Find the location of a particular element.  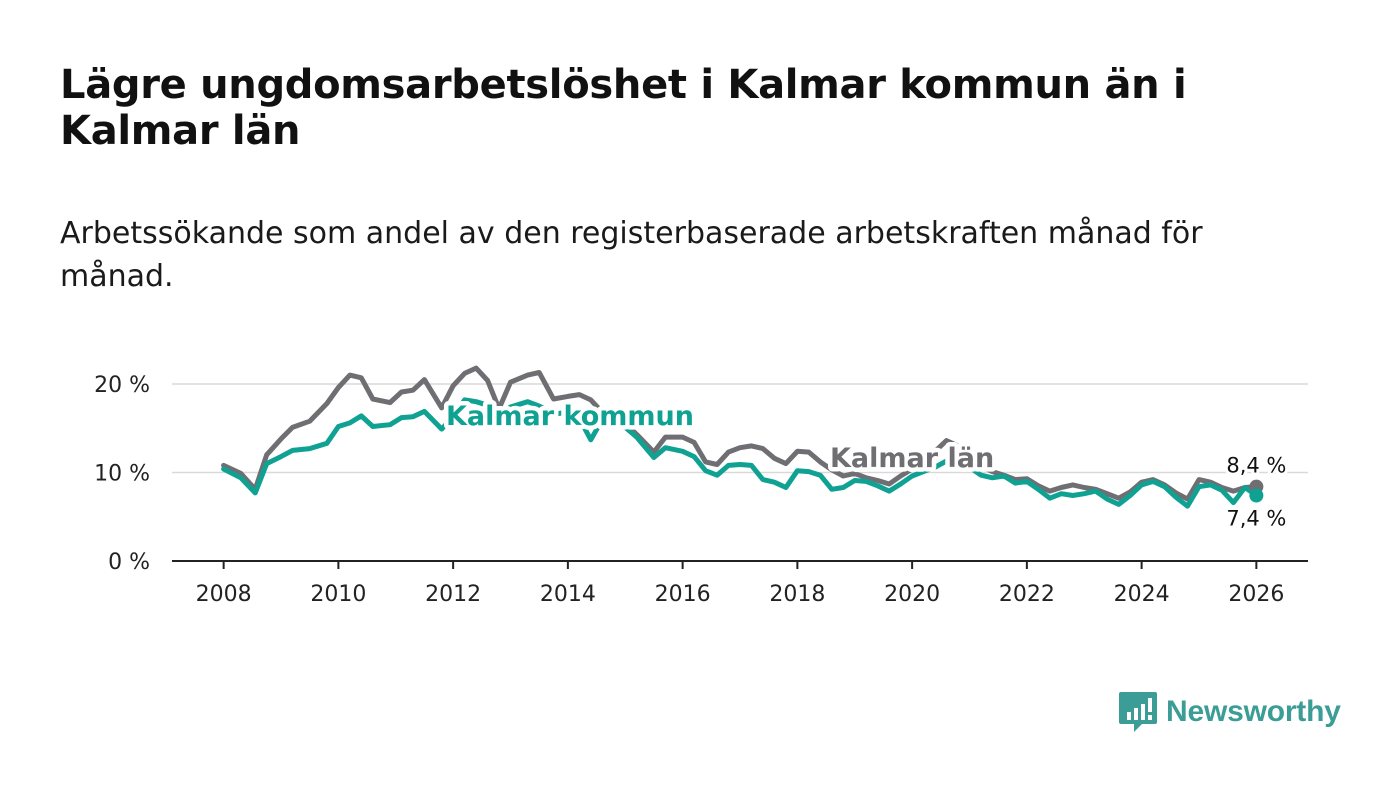

x-tick-label: 2018 is located at coordinates (797, 594).